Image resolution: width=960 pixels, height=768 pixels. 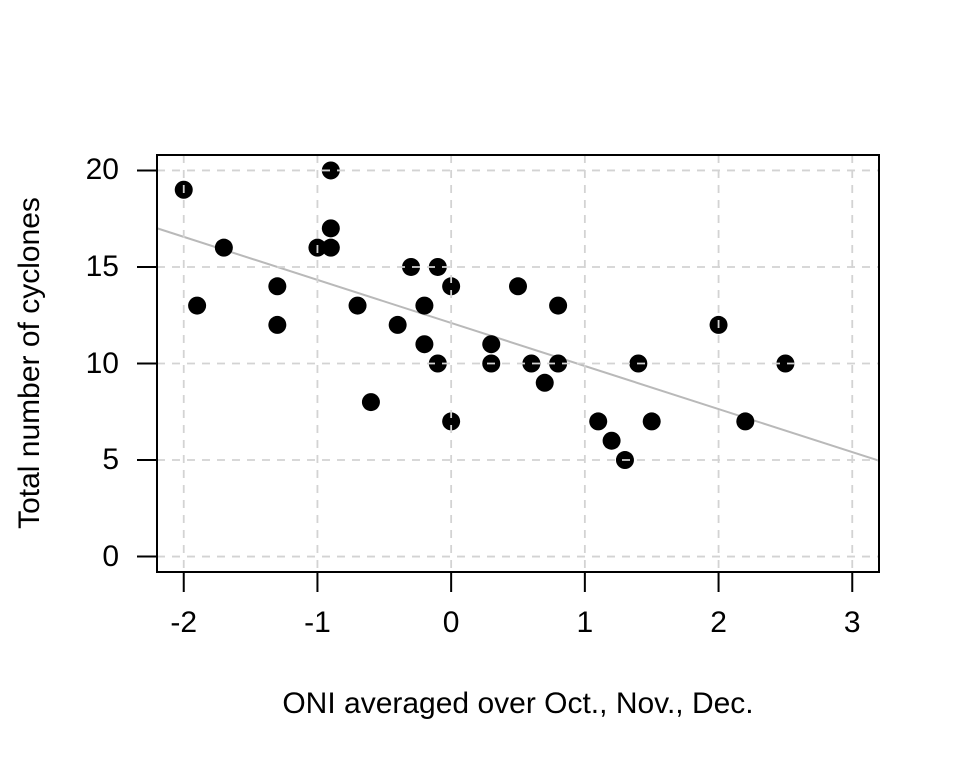 What do you see at coordinates (184, 622) in the screenshot?
I see `x-tick-label: -2` at bounding box center [184, 622].